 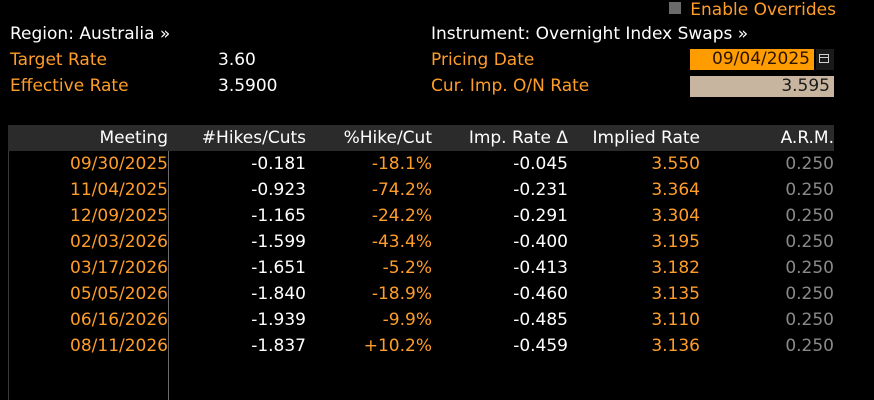 I want to click on implied-rate: 3.550, so click(x=675, y=164).